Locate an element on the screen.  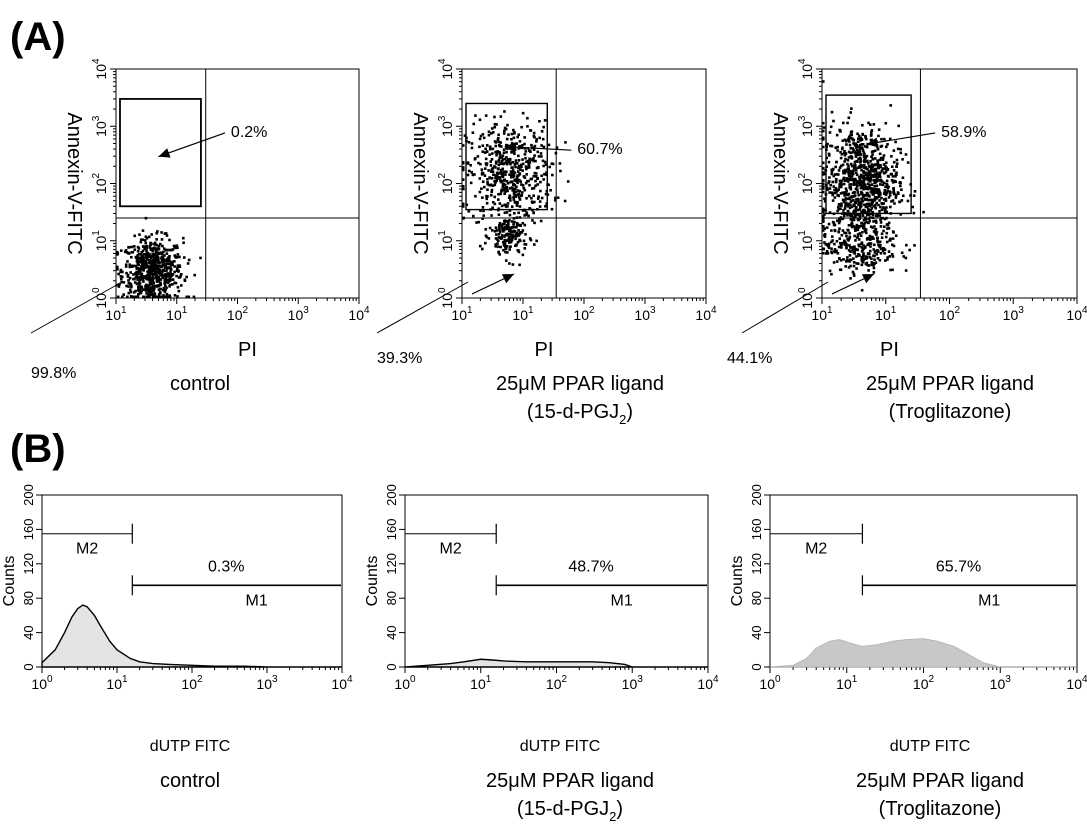
x-tick-exp: 4 is located at coordinates (1084, 310).